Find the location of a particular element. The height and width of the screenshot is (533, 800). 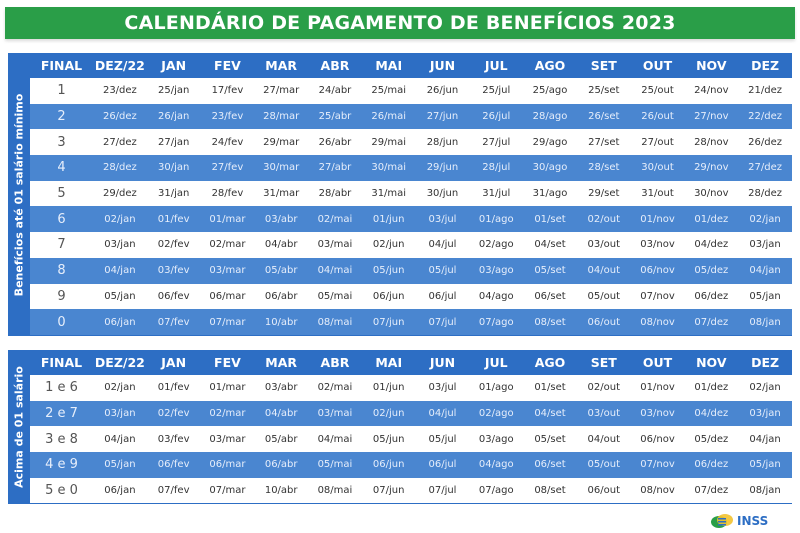

date-cell: 03/mai is located at coordinates (335, 245).